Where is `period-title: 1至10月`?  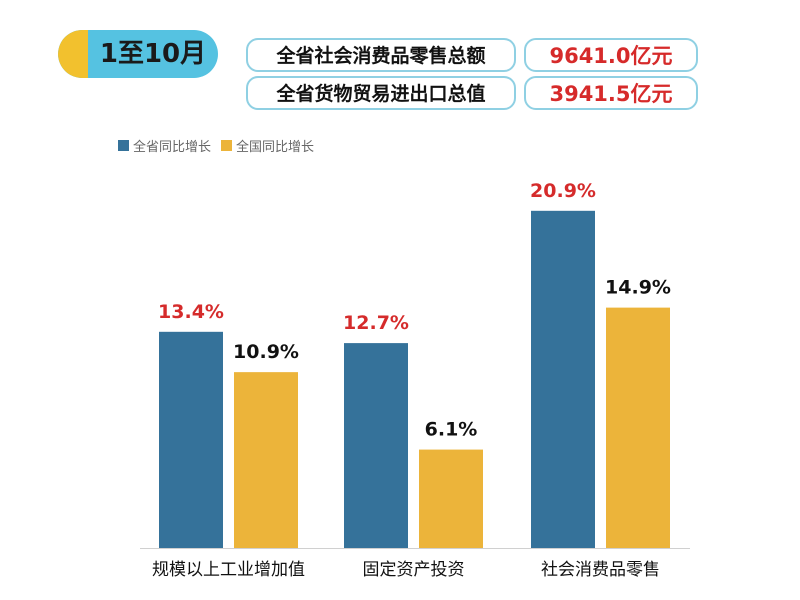 period-title: 1至10月 is located at coordinates (153, 54).